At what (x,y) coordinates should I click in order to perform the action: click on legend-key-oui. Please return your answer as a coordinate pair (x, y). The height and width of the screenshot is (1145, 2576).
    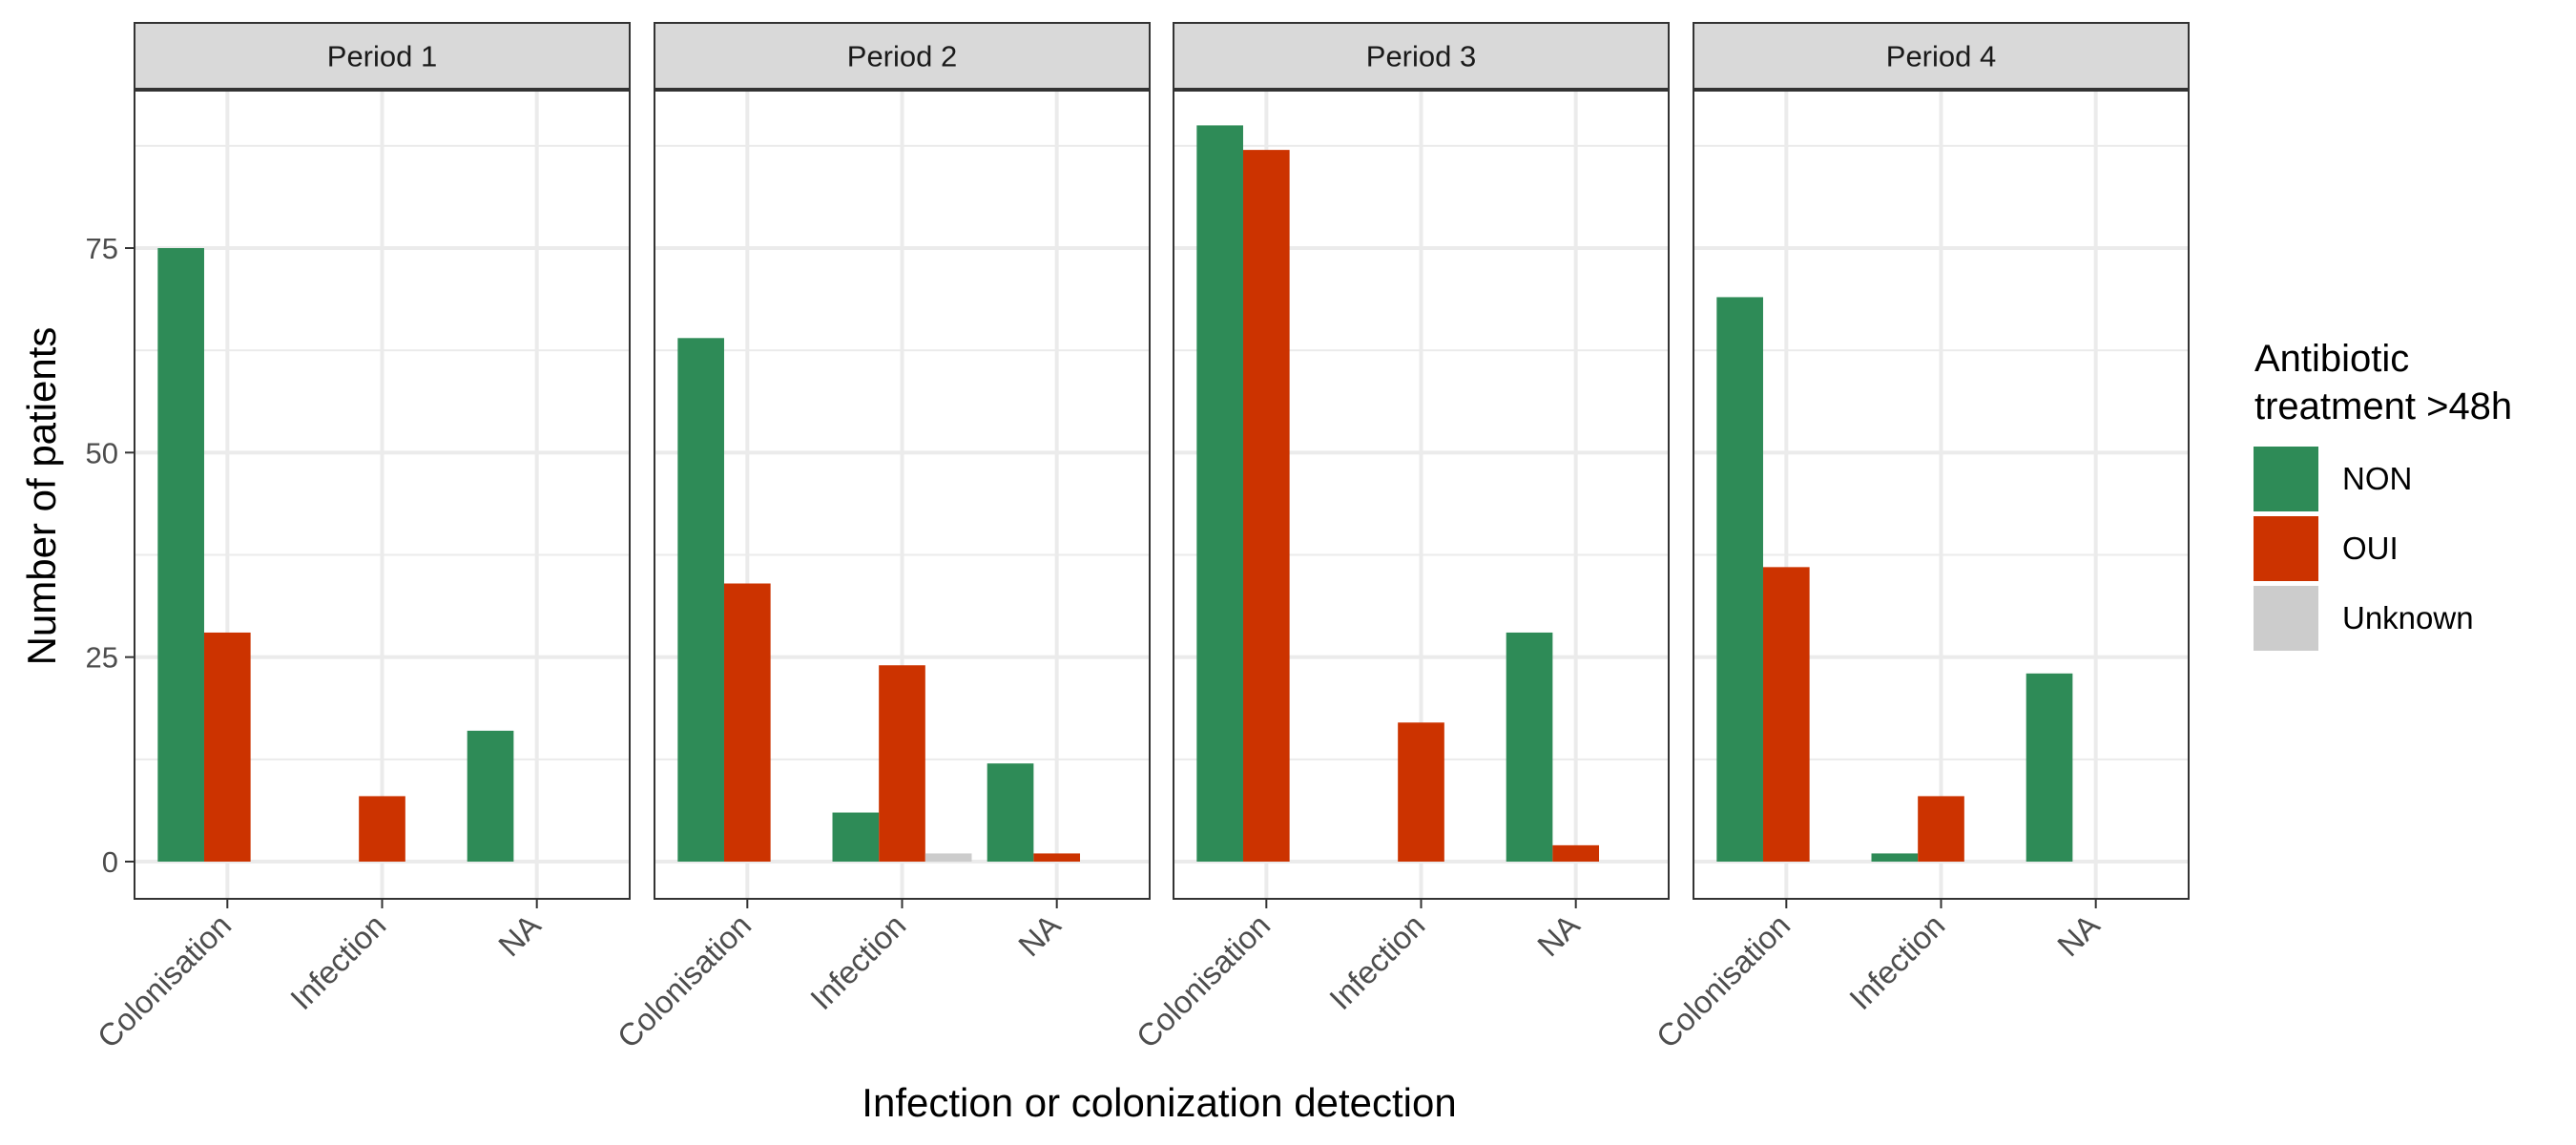
    Looking at the image, I should click on (2286, 548).